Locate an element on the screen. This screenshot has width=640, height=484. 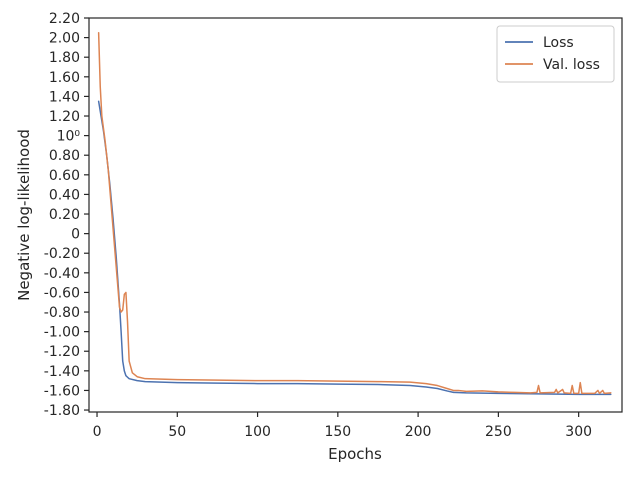
legend: Loss Val. loss is located at coordinates (555, 54).